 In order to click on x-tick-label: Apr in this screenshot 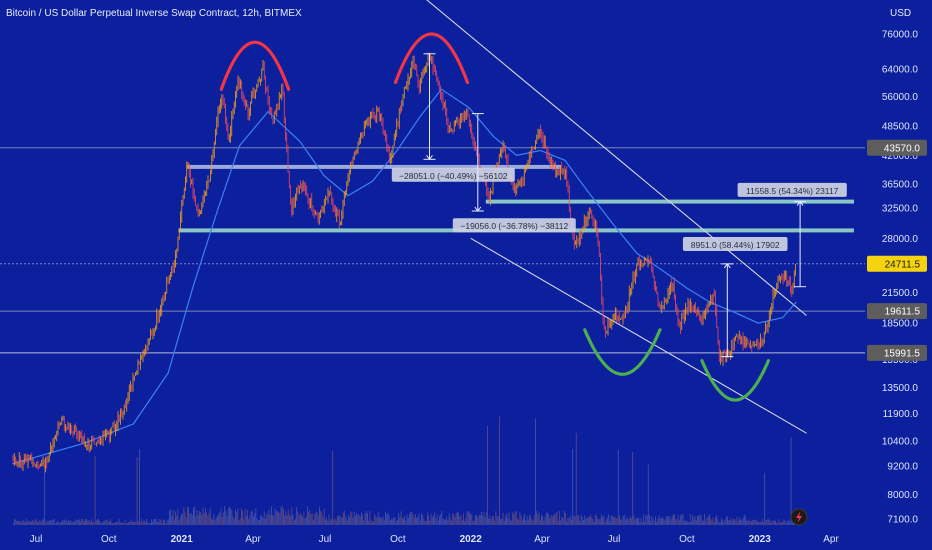, I will do `click(253, 539)`.